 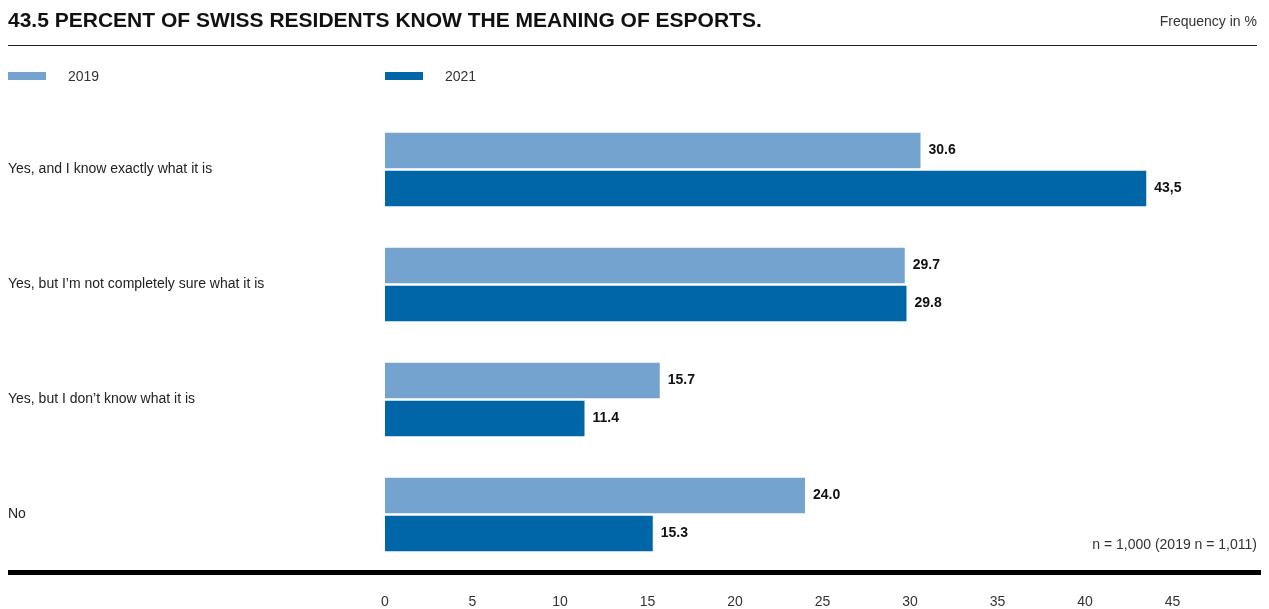 What do you see at coordinates (461, 76) in the screenshot?
I see `legend-label: 2021` at bounding box center [461, 76].